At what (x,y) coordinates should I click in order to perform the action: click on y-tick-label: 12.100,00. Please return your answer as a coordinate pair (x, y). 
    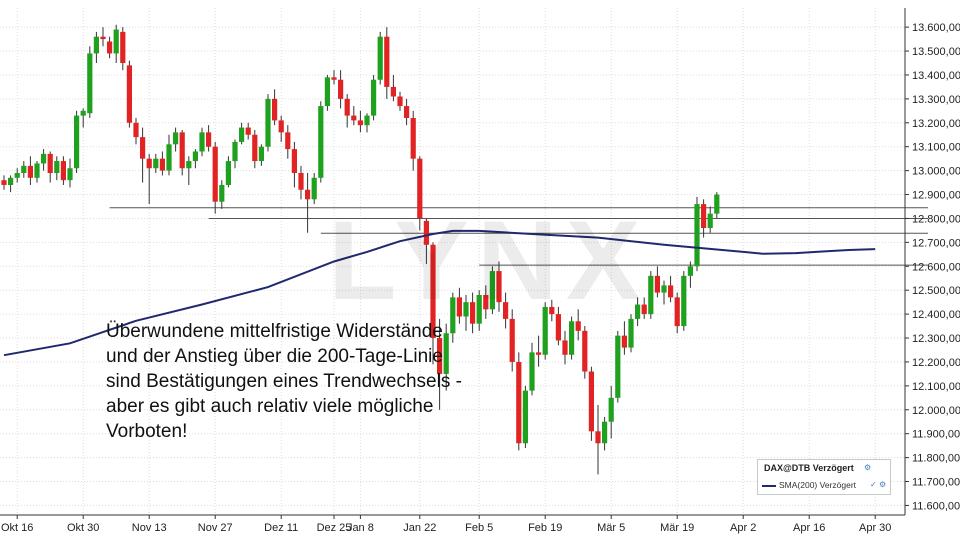
    Looking at the image, I should click on (936, 387).